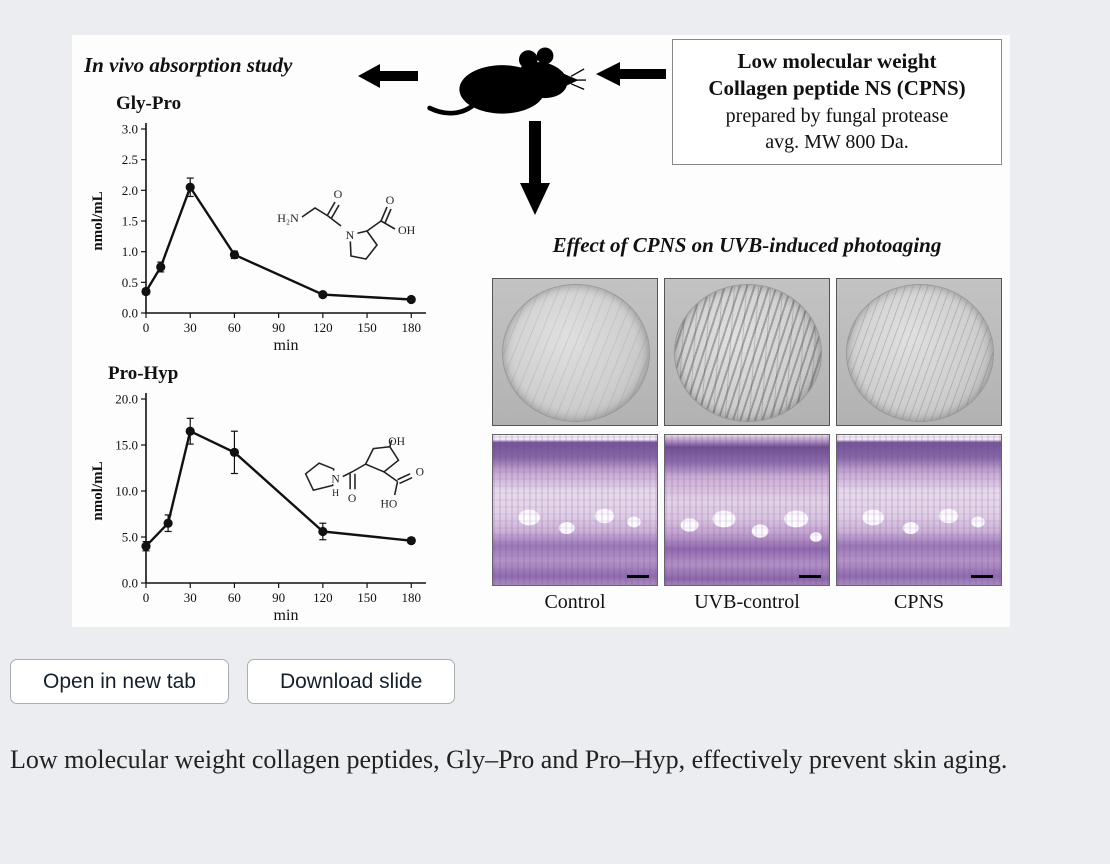  Describe the element at coordinates (335, 493) in the screenshot. I see `atom-label: H` at that location.